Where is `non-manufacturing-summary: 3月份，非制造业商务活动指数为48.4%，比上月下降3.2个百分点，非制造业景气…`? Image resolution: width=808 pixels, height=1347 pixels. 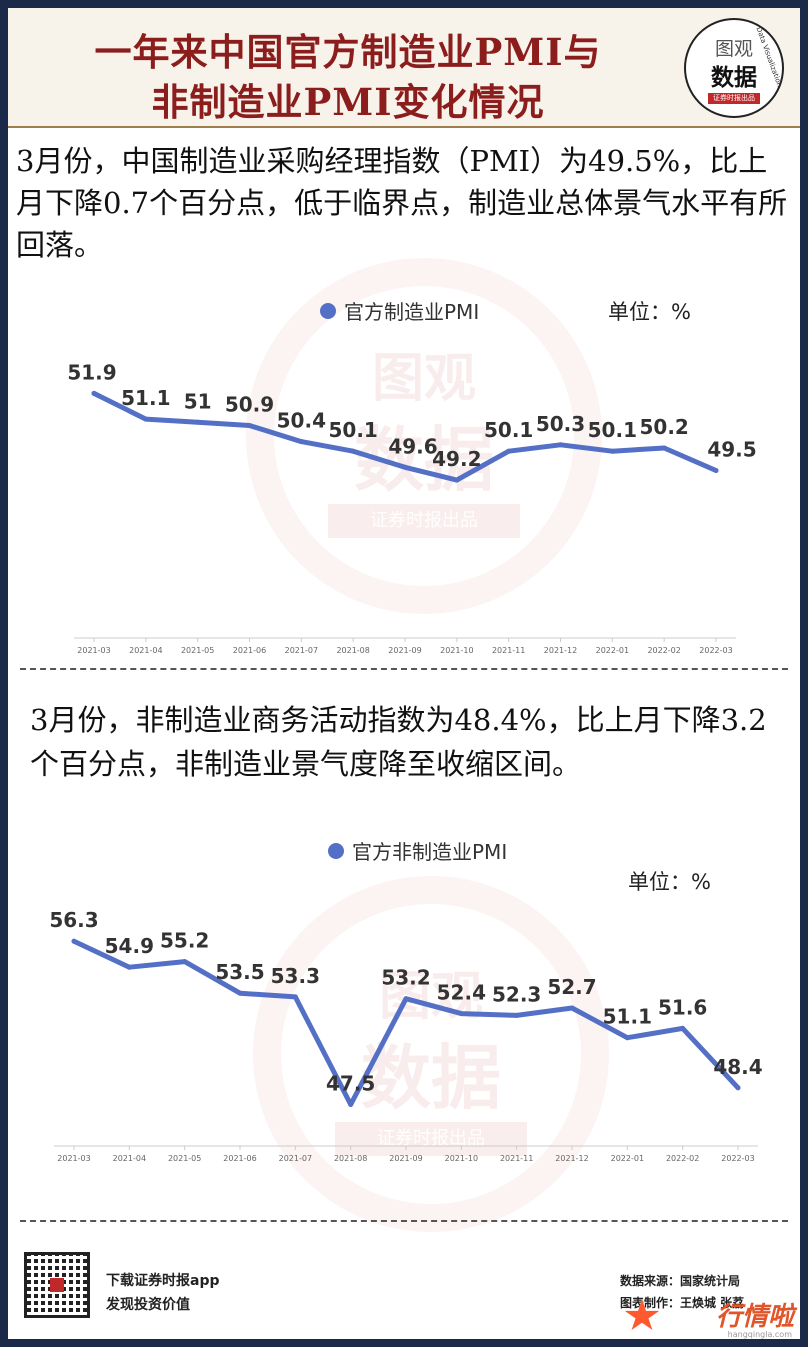
non-manufacturing-summary: 3月份，非制造业商务活动指数为48.4%，比上月下降3.2个百分点，非制造业景气… is located at coordinates (398, 742).